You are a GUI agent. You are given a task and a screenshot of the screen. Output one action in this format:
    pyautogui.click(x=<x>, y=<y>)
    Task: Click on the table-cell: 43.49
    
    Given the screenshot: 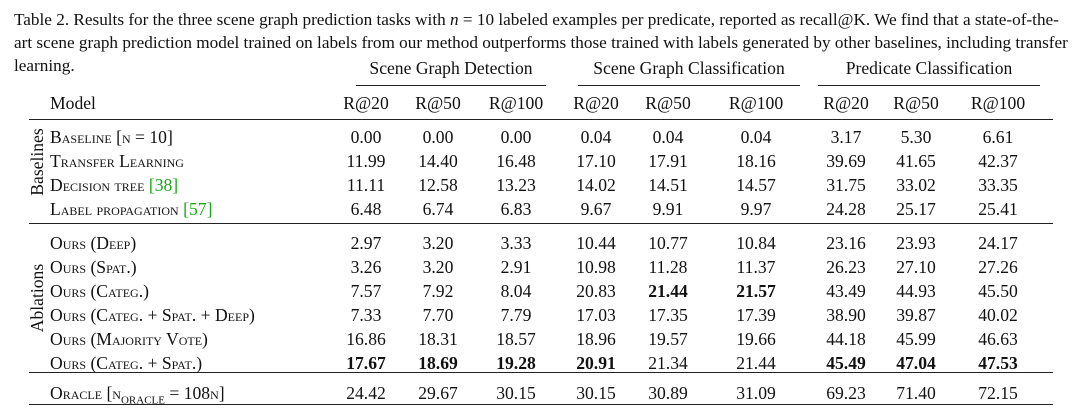 What is the action you would take?
    pyautogui.click(x=846, y=291)
    